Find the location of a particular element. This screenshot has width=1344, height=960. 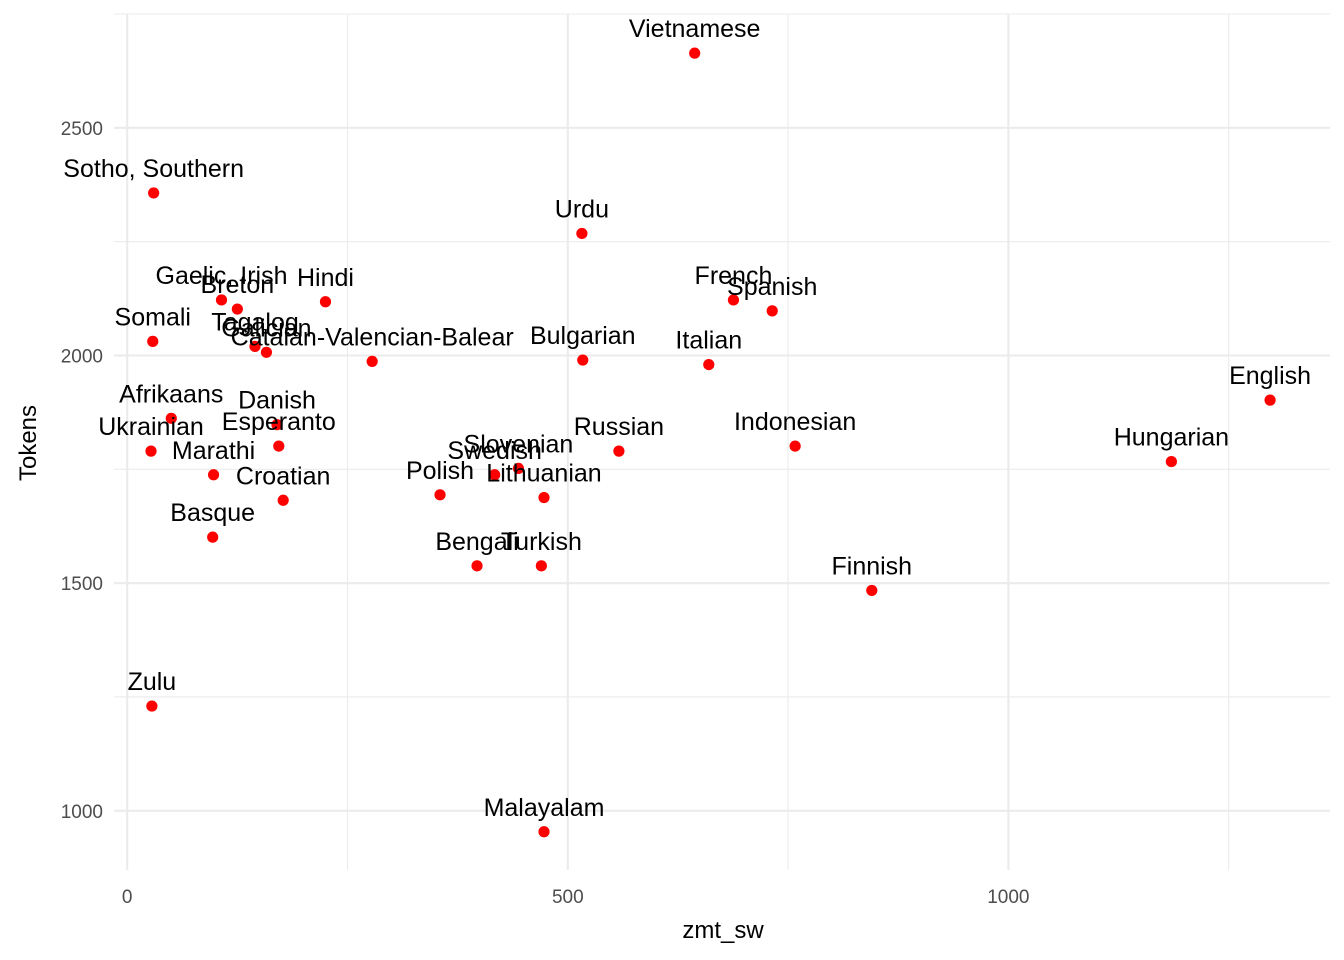

y-axis-ticks: 1000 1500 2000 2500 is located at coordinates (82, 471).